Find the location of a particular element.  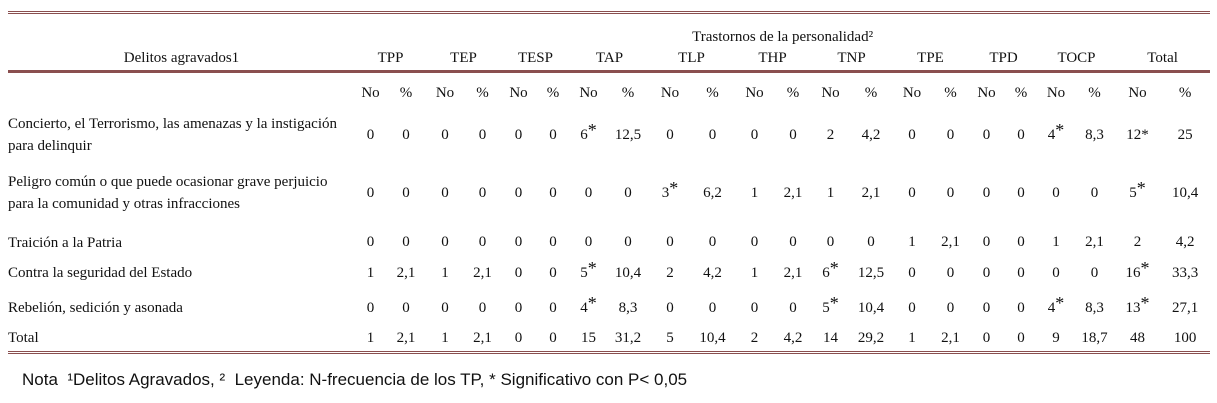

group-header: THP is located at coordinates (772, 59).